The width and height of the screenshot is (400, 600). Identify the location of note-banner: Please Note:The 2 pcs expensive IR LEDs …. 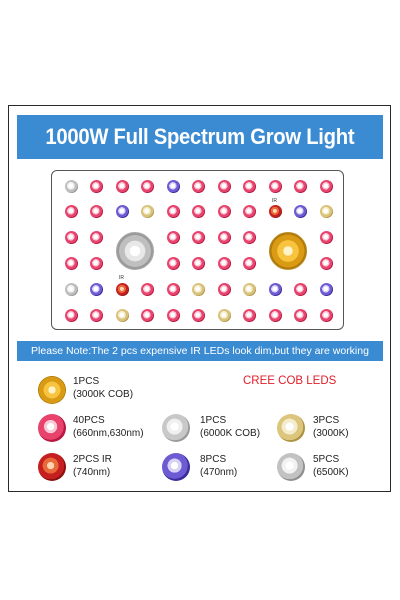
(200, 351).